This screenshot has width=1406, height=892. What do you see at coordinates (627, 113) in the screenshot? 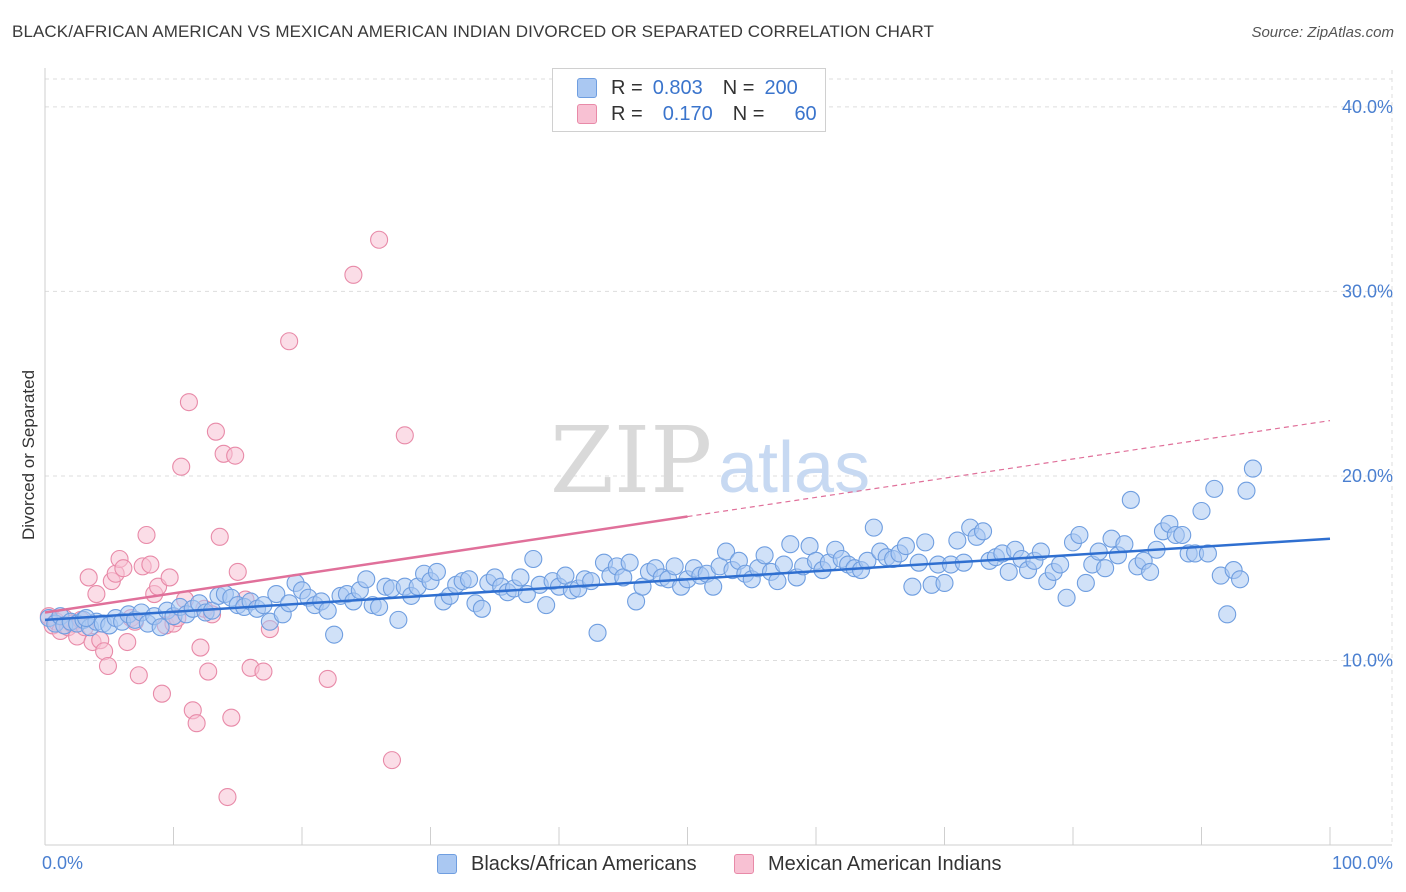
I see `pink-r-label: R =` at bounding box center [627, 113].